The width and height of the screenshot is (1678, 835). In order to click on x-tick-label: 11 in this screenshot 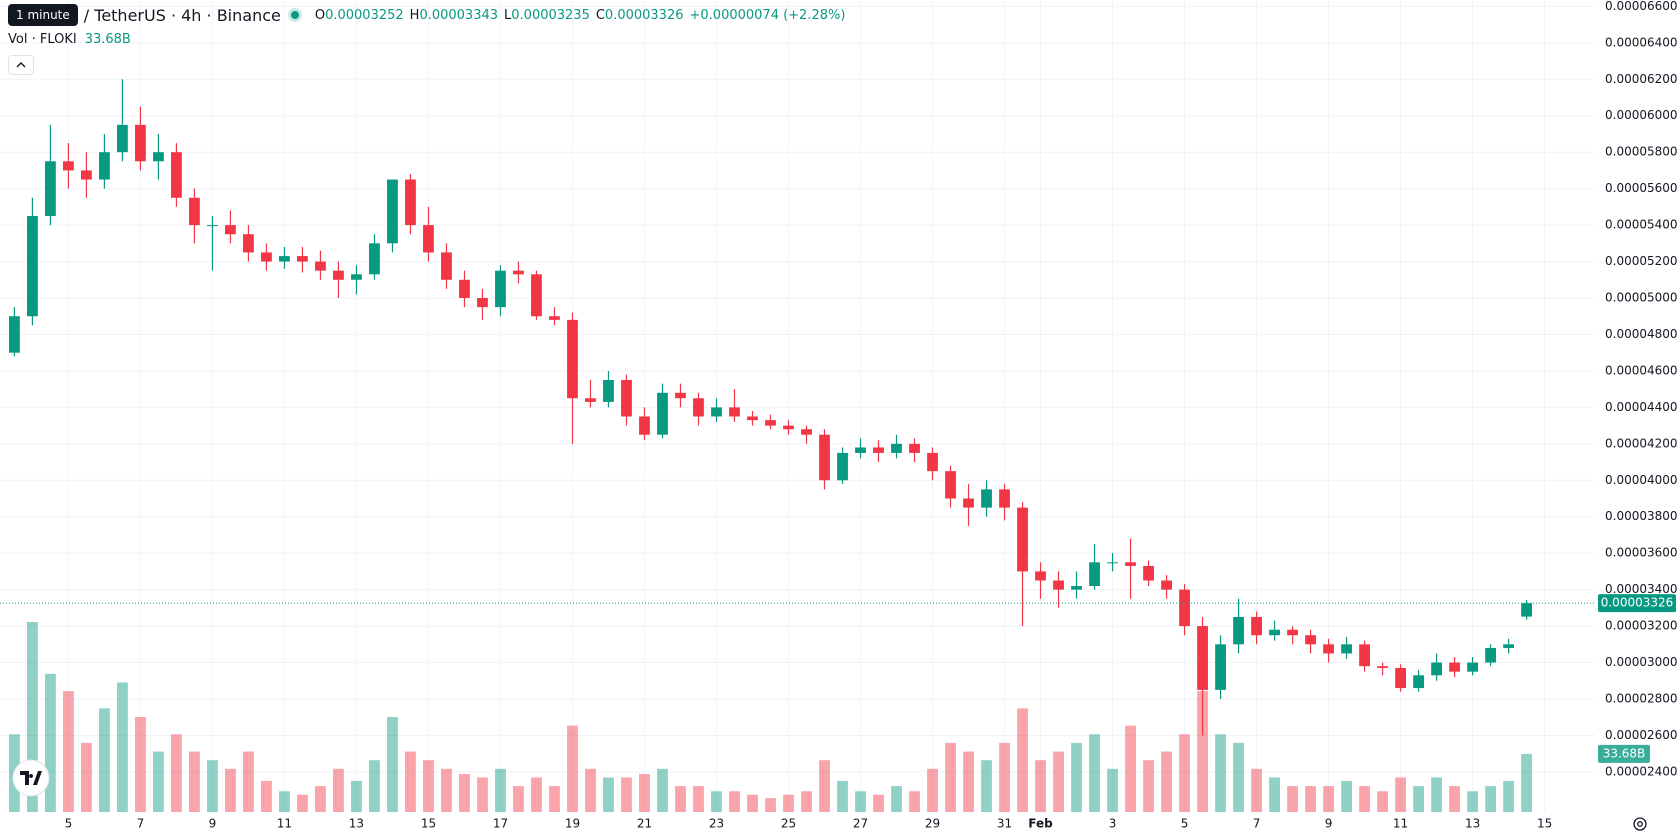, I will do `click(284, 824)`.